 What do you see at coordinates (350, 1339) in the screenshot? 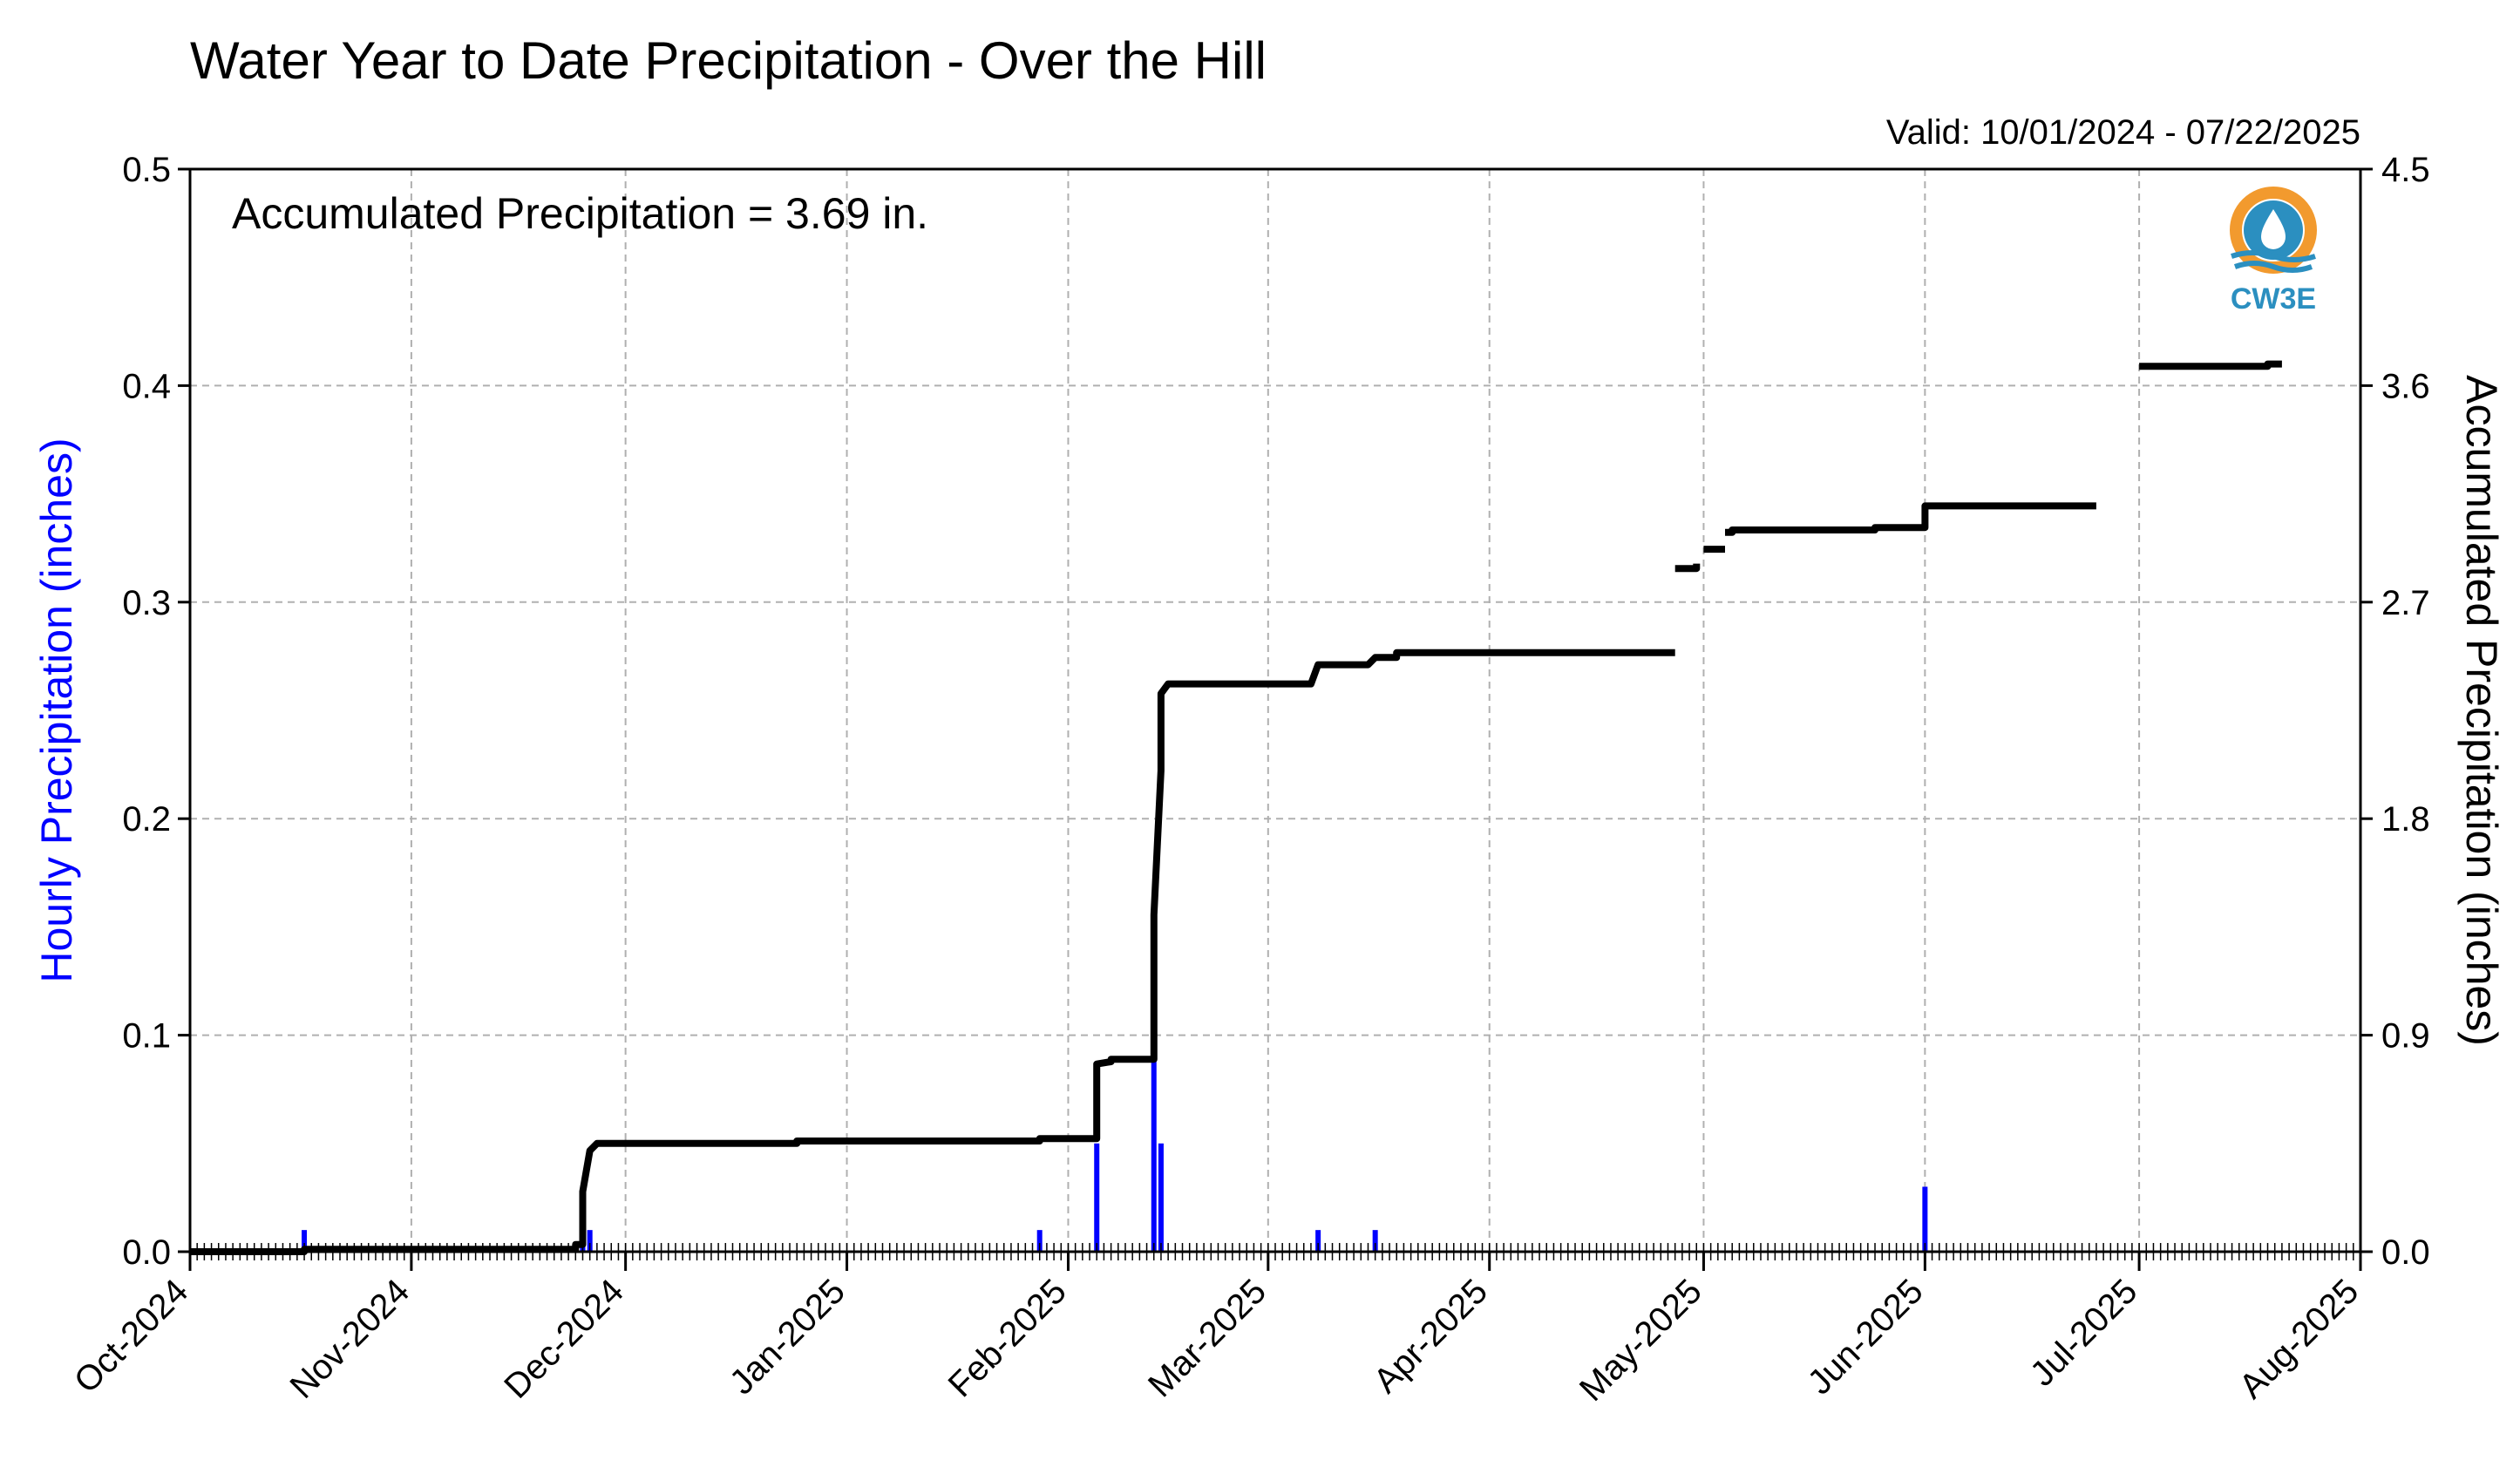
I see `x-tick-label: Nov-2024` at bounding box center [350, 1339].